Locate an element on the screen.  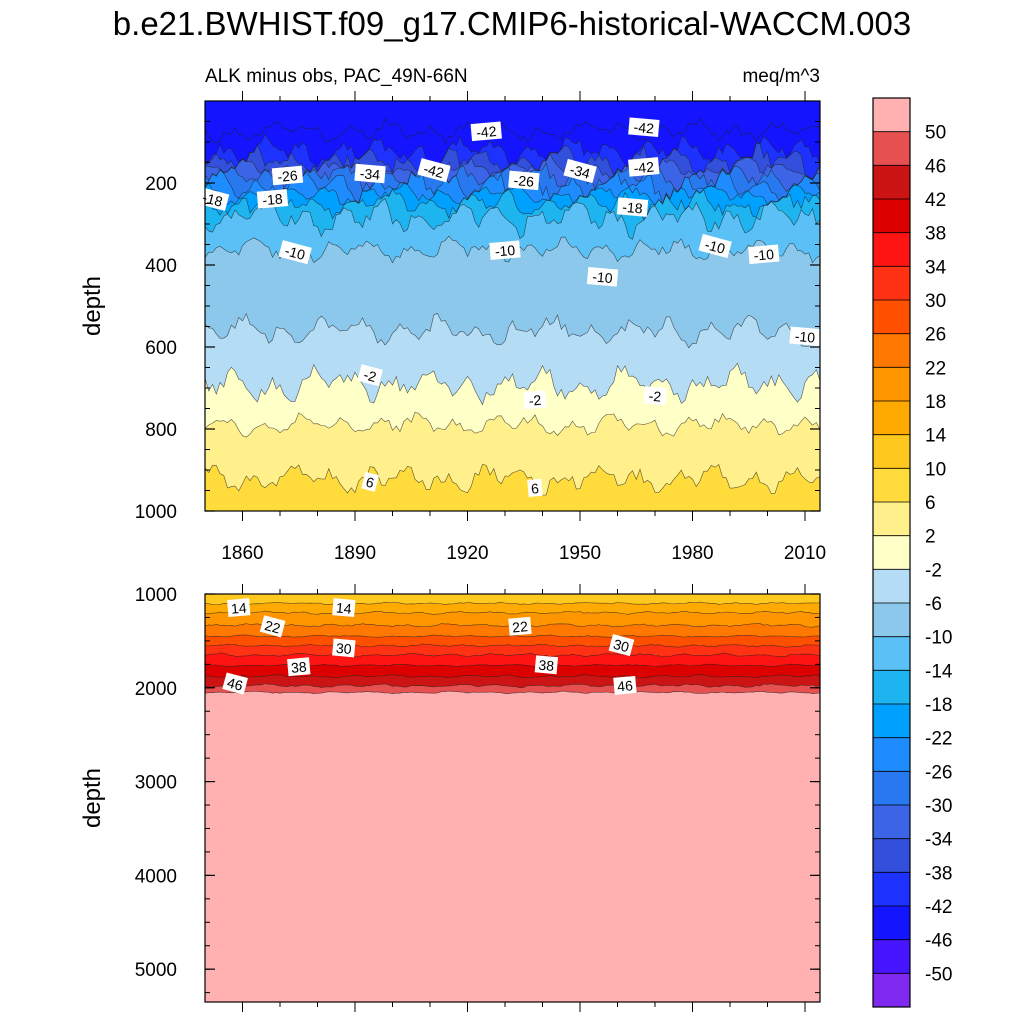
colorbar-label: -42 is located at coordinates (938, 907).